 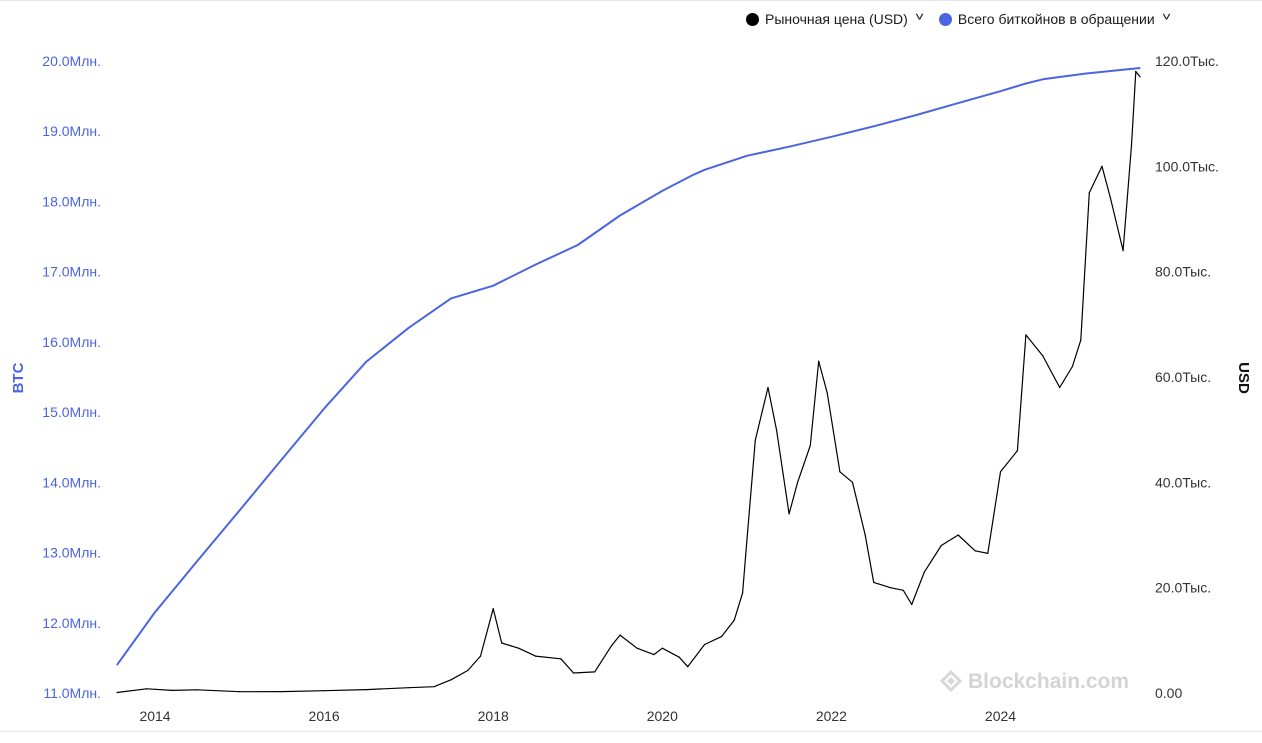 What do you see at coordinates (71, 342) in the screenshot?
I see `left-tick-label: 16.0Млн.` at bounding box center [71, 342].